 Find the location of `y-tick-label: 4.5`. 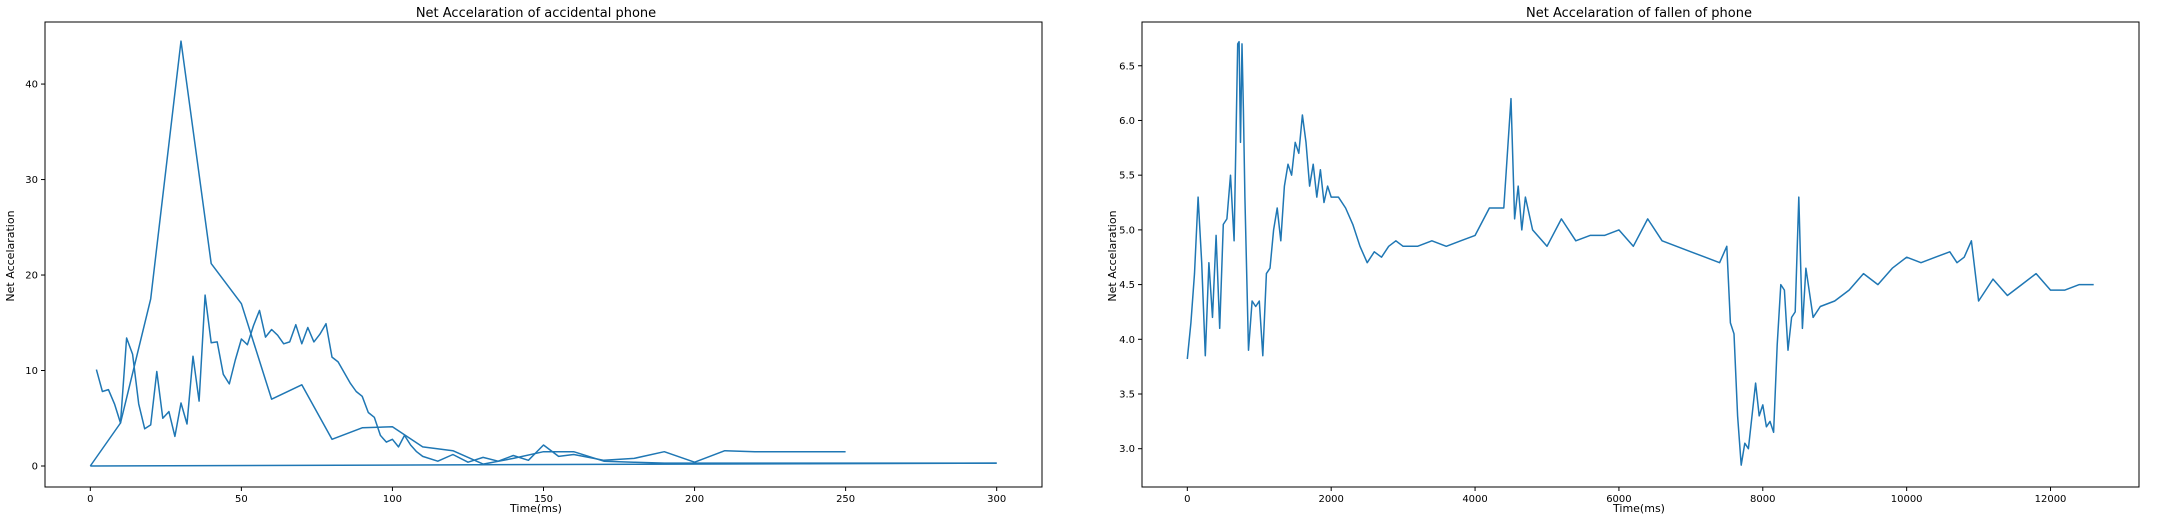

y-tick-label: 4.5 is located at coordinates (1127, 285).